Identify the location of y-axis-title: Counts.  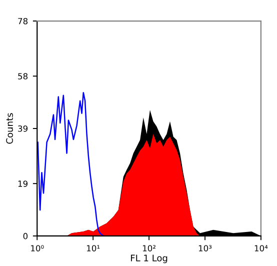
(9, 128).